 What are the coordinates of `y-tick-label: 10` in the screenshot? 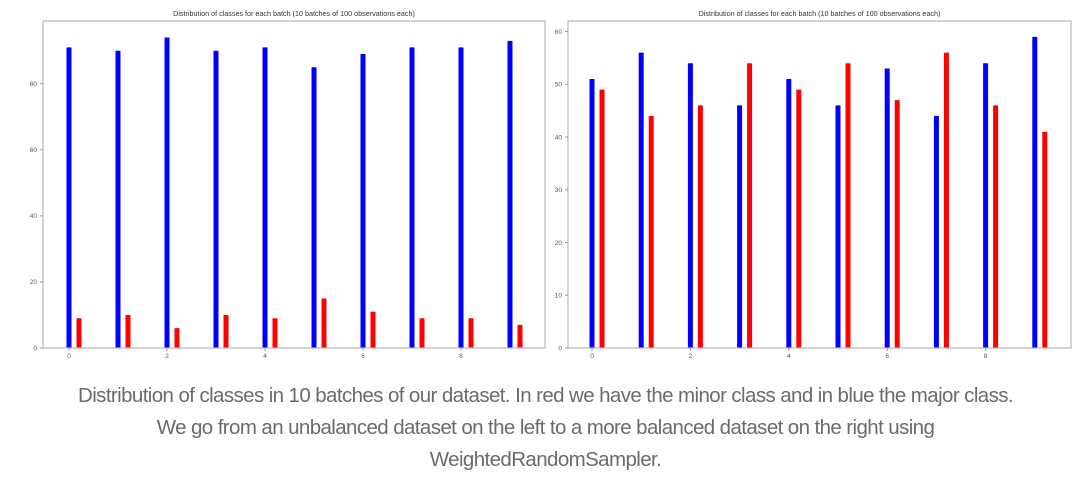 It's located at (559, 296).